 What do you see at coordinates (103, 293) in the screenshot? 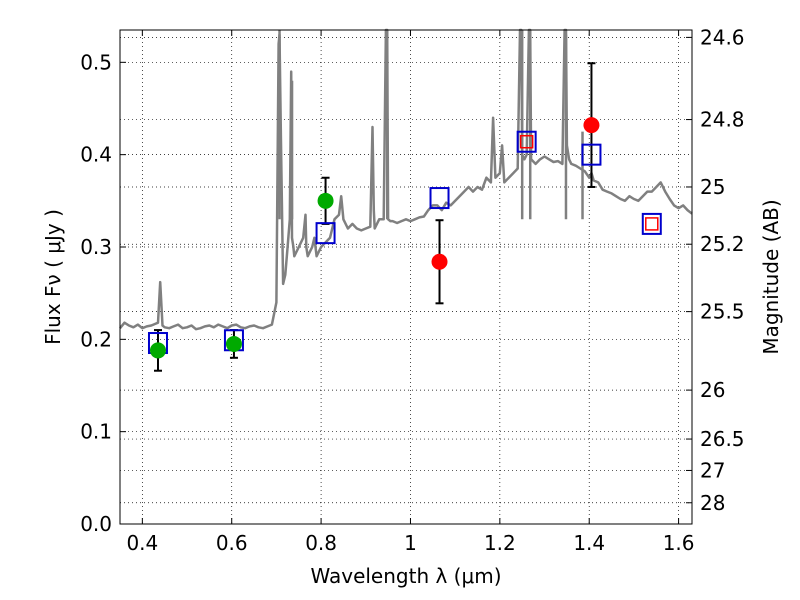
I see `y-axis-ticks: 0.0 0.1 0.2 0.3 0.4 0.5` at bounding box center [103, 293].